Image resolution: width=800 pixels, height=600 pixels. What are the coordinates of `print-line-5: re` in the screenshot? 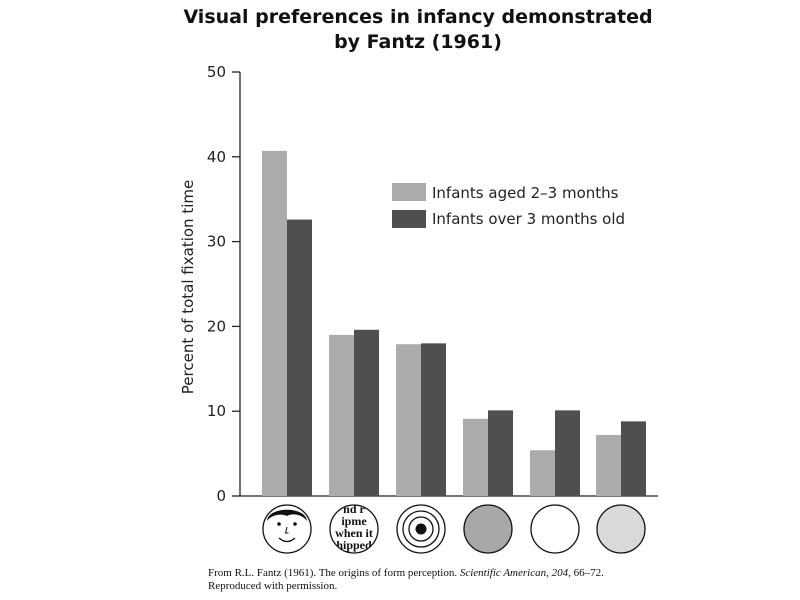 It's located at (354, 556).